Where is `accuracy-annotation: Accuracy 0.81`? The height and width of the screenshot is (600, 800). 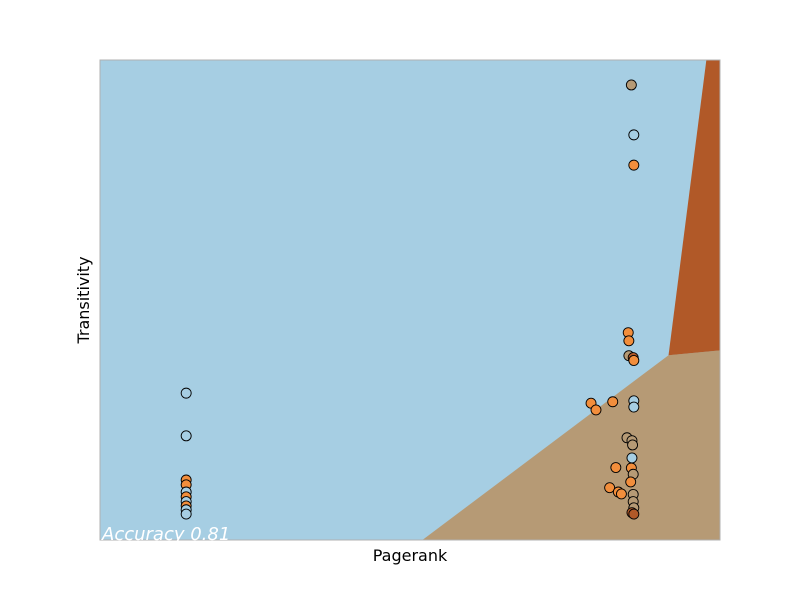
accuracy-annotation: Accuracy 0.81 is located at coordinates (165, 534).